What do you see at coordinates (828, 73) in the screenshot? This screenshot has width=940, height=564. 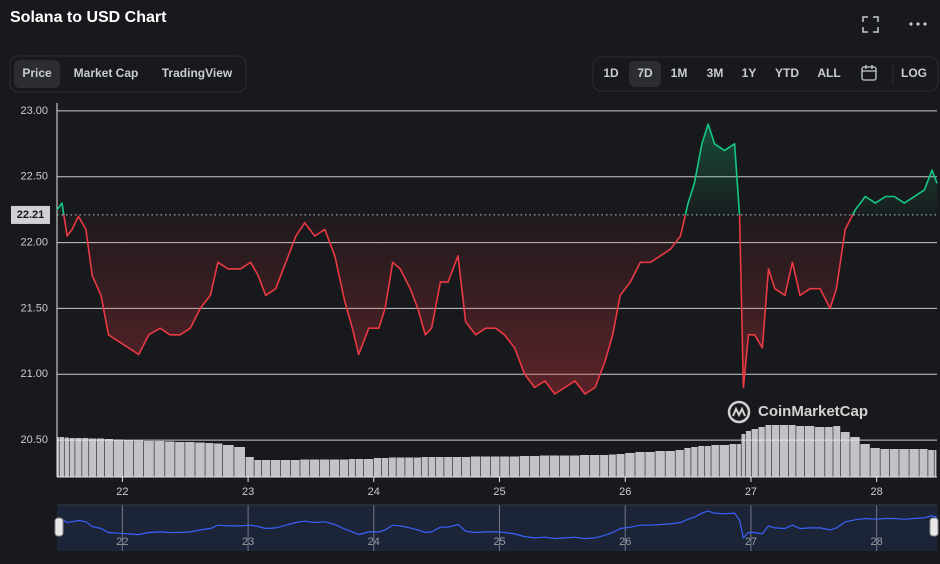 I see `range-button: ALL` at bounding box center [828, 73].